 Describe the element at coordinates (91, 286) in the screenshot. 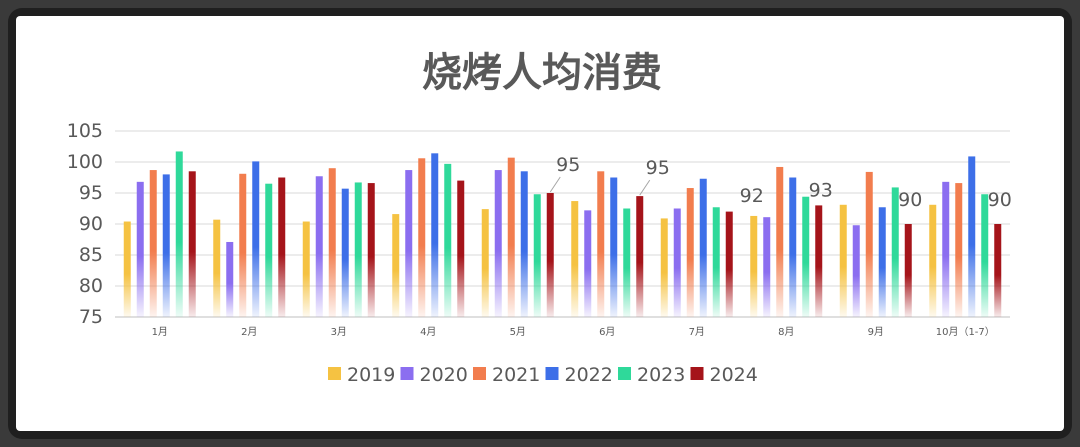

I see `y-tick-label: 80` at that location.